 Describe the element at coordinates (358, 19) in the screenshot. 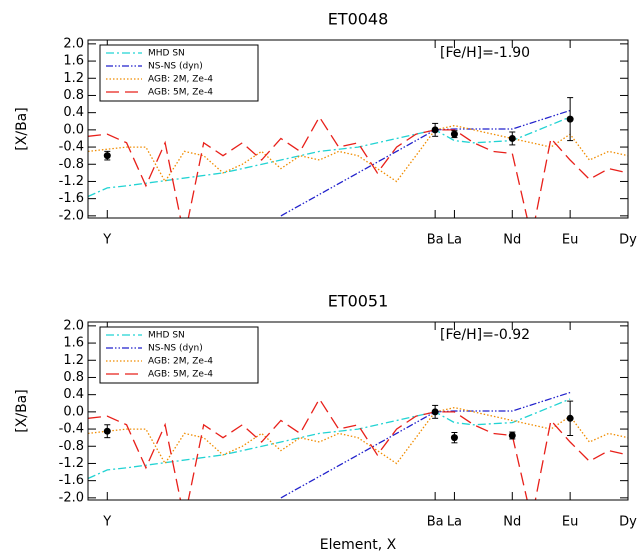

I see `chart-title: ET0048` at that location.